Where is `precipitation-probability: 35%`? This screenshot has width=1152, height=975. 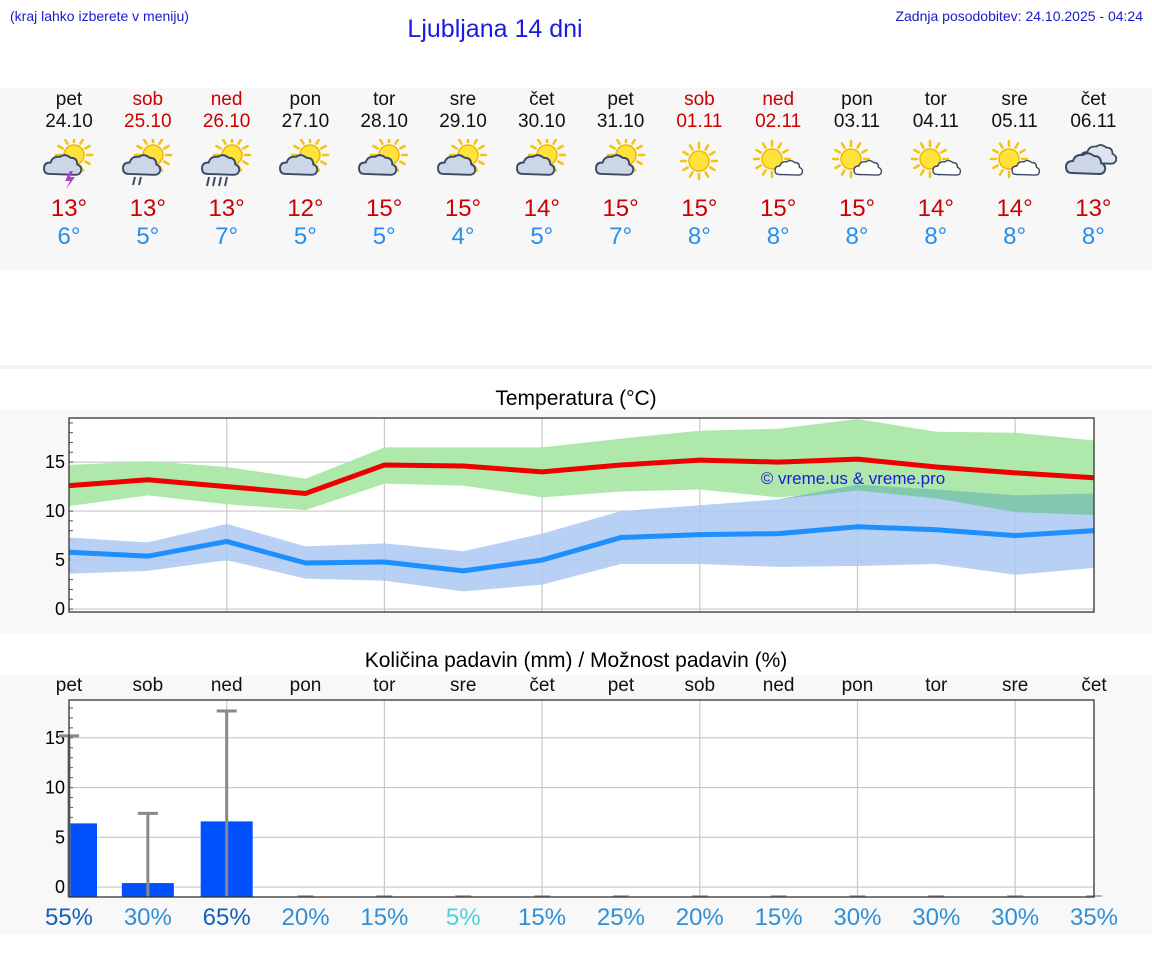 precipitation-probability: 35% is located at coordinates (1094, 917).